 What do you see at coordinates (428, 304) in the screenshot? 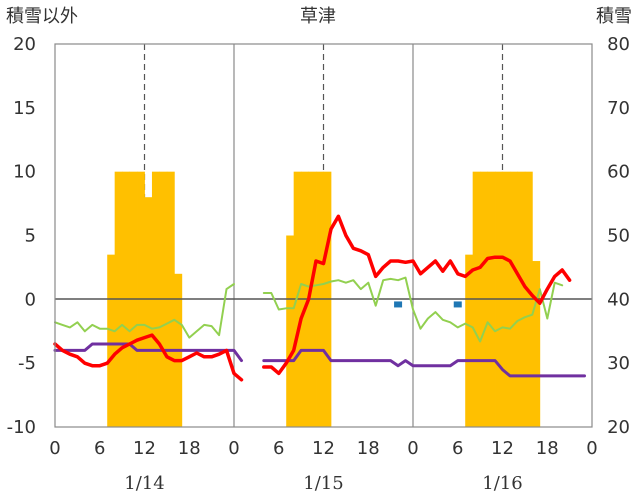
I see `precip-marks` at bounding box center [428, 304].